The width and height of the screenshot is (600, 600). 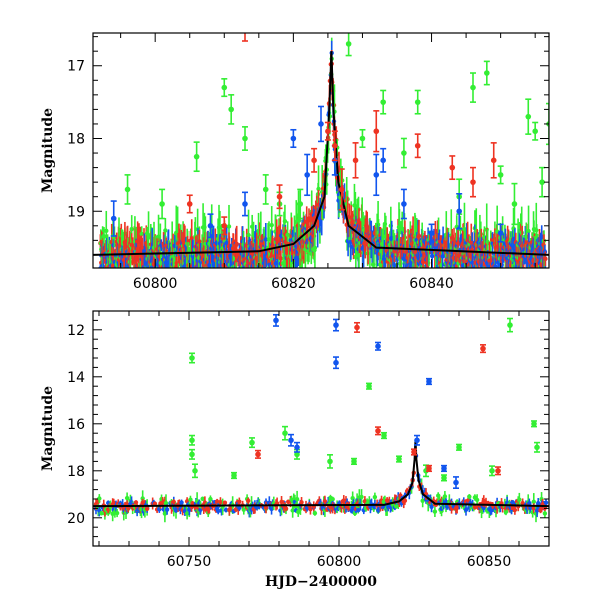 I want to click on series-blue, so click(x=366, y=401).